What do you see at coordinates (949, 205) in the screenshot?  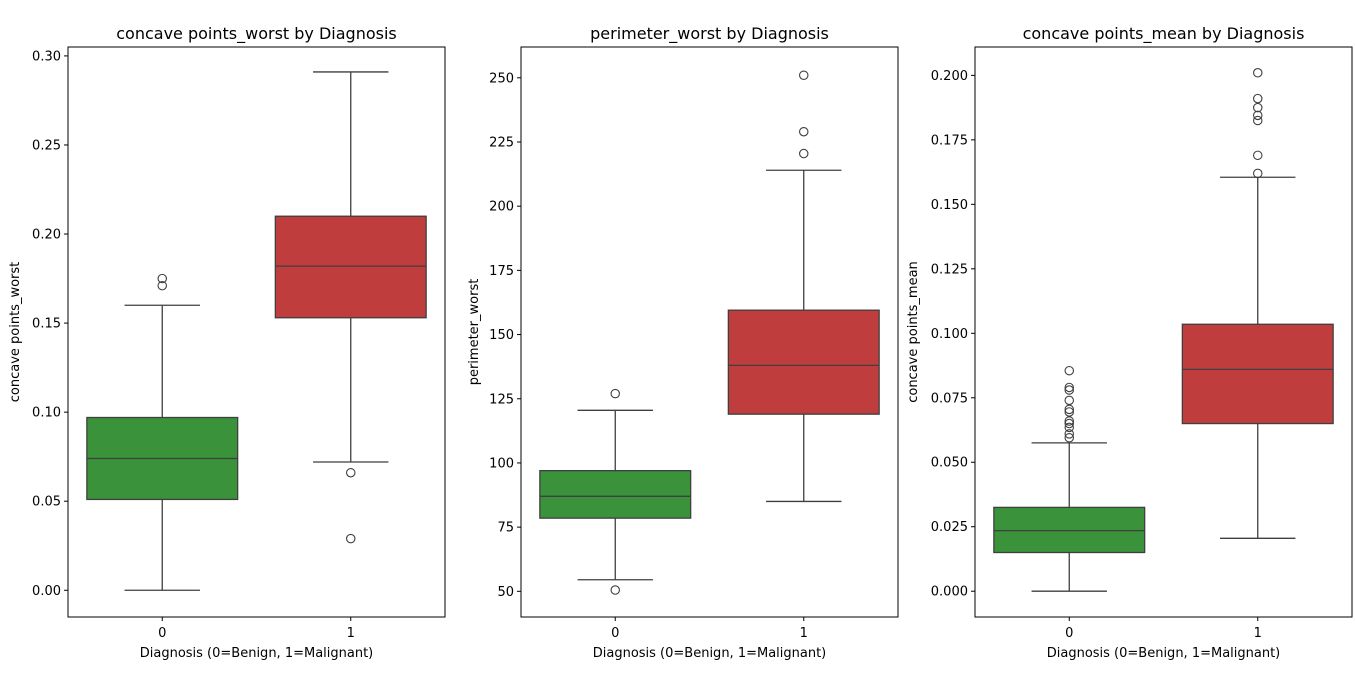 I see `y-tick-label: 0.150` at bounding box center [949, 205].